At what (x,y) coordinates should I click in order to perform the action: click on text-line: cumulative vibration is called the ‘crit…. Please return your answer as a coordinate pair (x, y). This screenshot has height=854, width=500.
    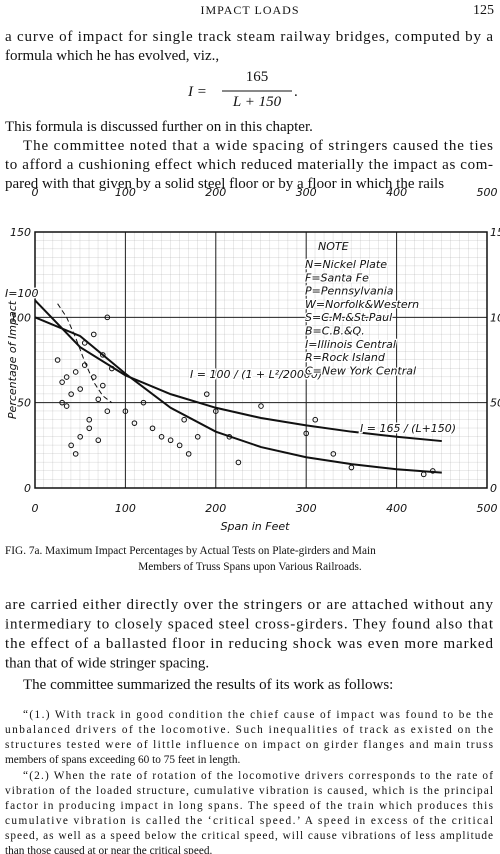
    Looking at the image, I should click on (249, 821).